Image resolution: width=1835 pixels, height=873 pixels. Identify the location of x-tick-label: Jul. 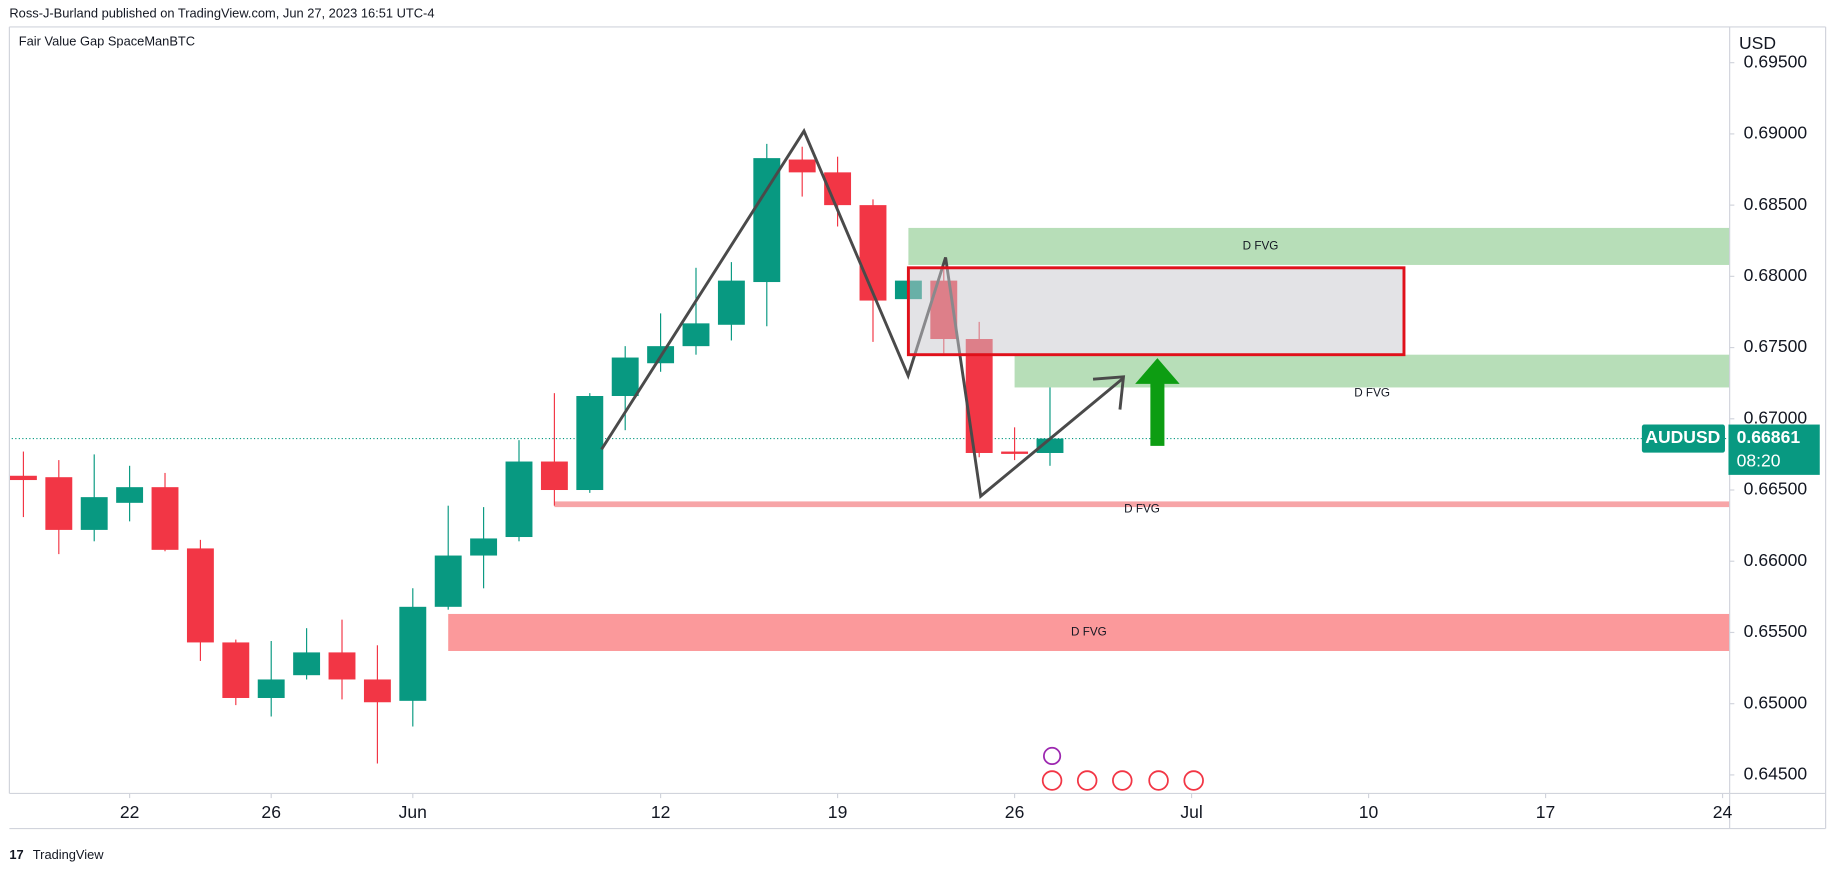
(1191, 812).